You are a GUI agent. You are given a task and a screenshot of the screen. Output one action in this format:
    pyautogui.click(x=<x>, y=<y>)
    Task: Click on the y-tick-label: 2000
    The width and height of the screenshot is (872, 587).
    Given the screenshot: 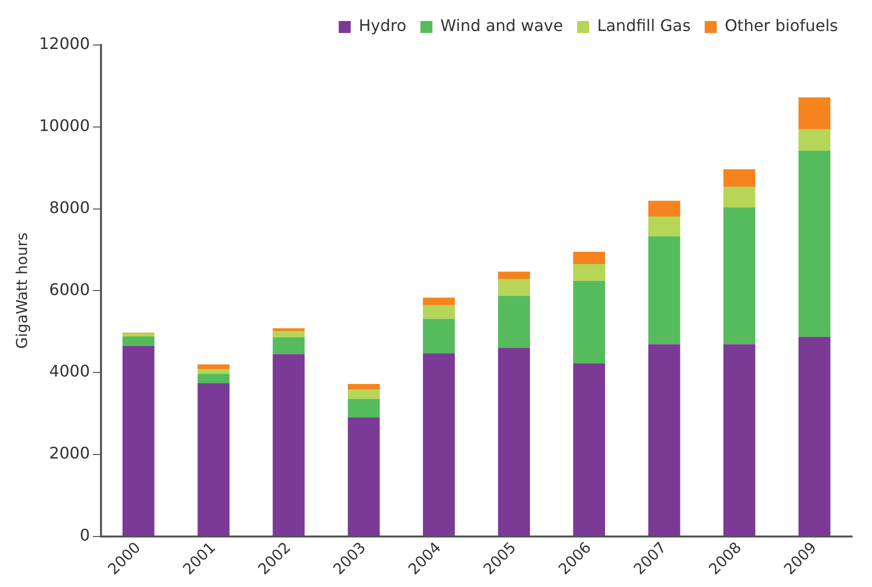 What is the action you would take?
    pyautogui.click(x=69, y=453)
    